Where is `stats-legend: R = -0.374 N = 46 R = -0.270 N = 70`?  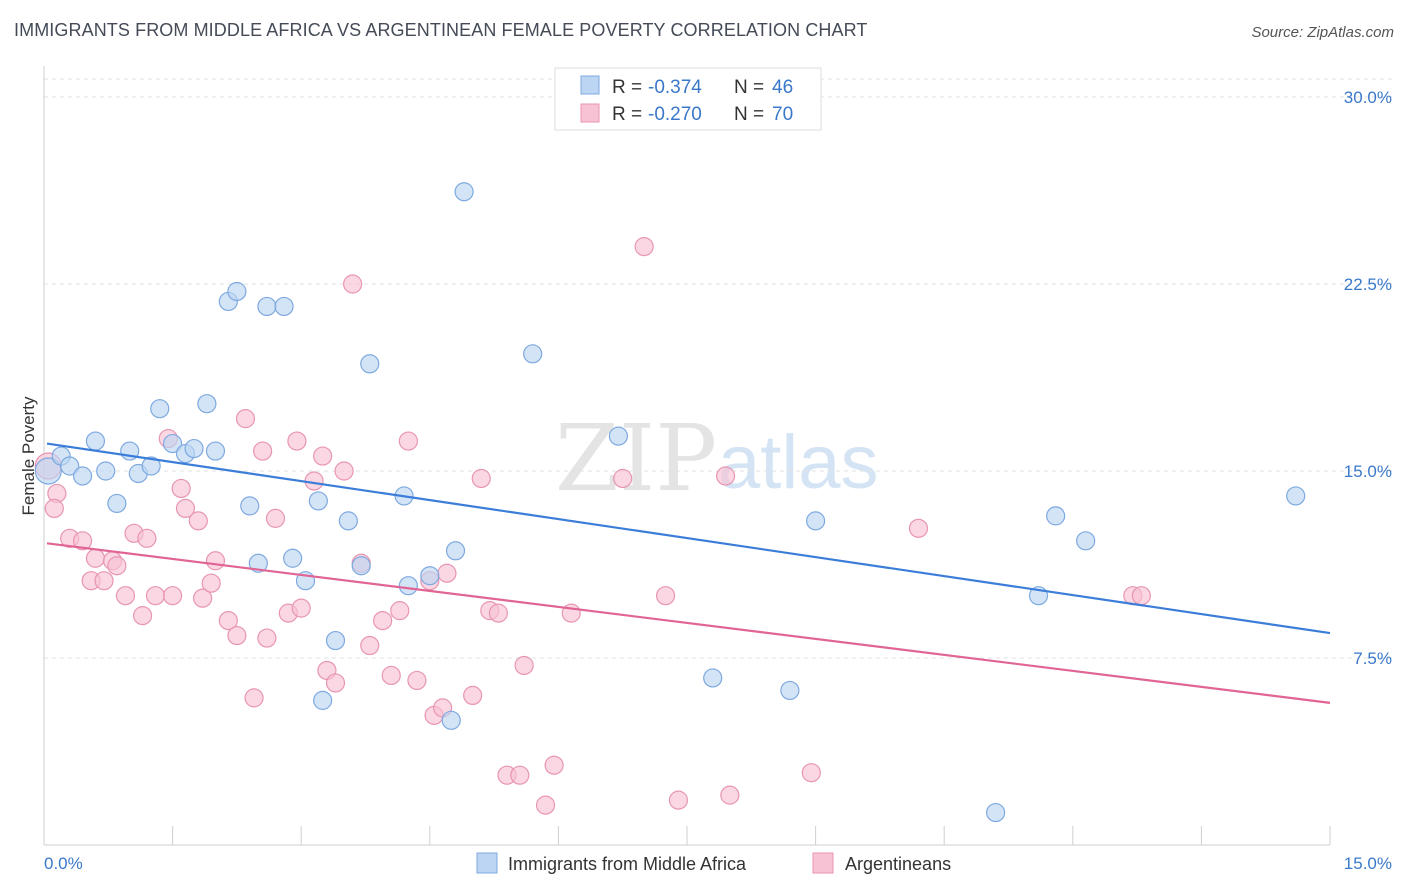
stats-legend: R = -0.374 N = 46 R = -0.270 N = 70 is located at coordinates (688, 99).